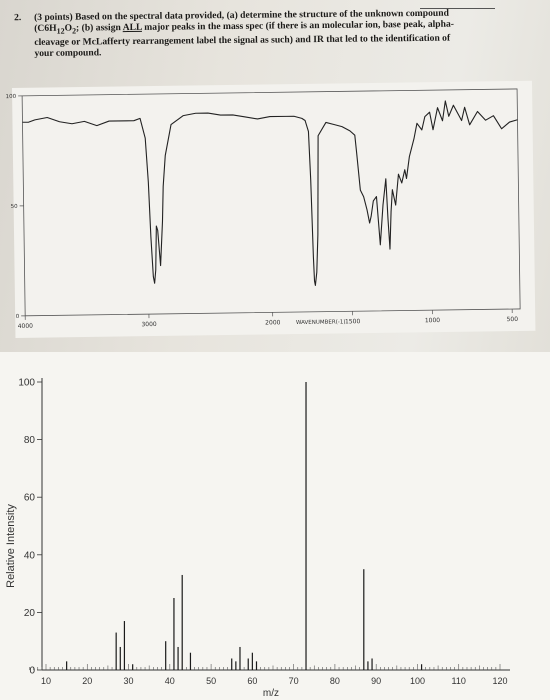 The height and width of the screenshot is (700, 550). What do you see at coordinates (170, 681) in the screenshot?
I see `ms-x-tick-label: 40` at bounding box center [170, 681].